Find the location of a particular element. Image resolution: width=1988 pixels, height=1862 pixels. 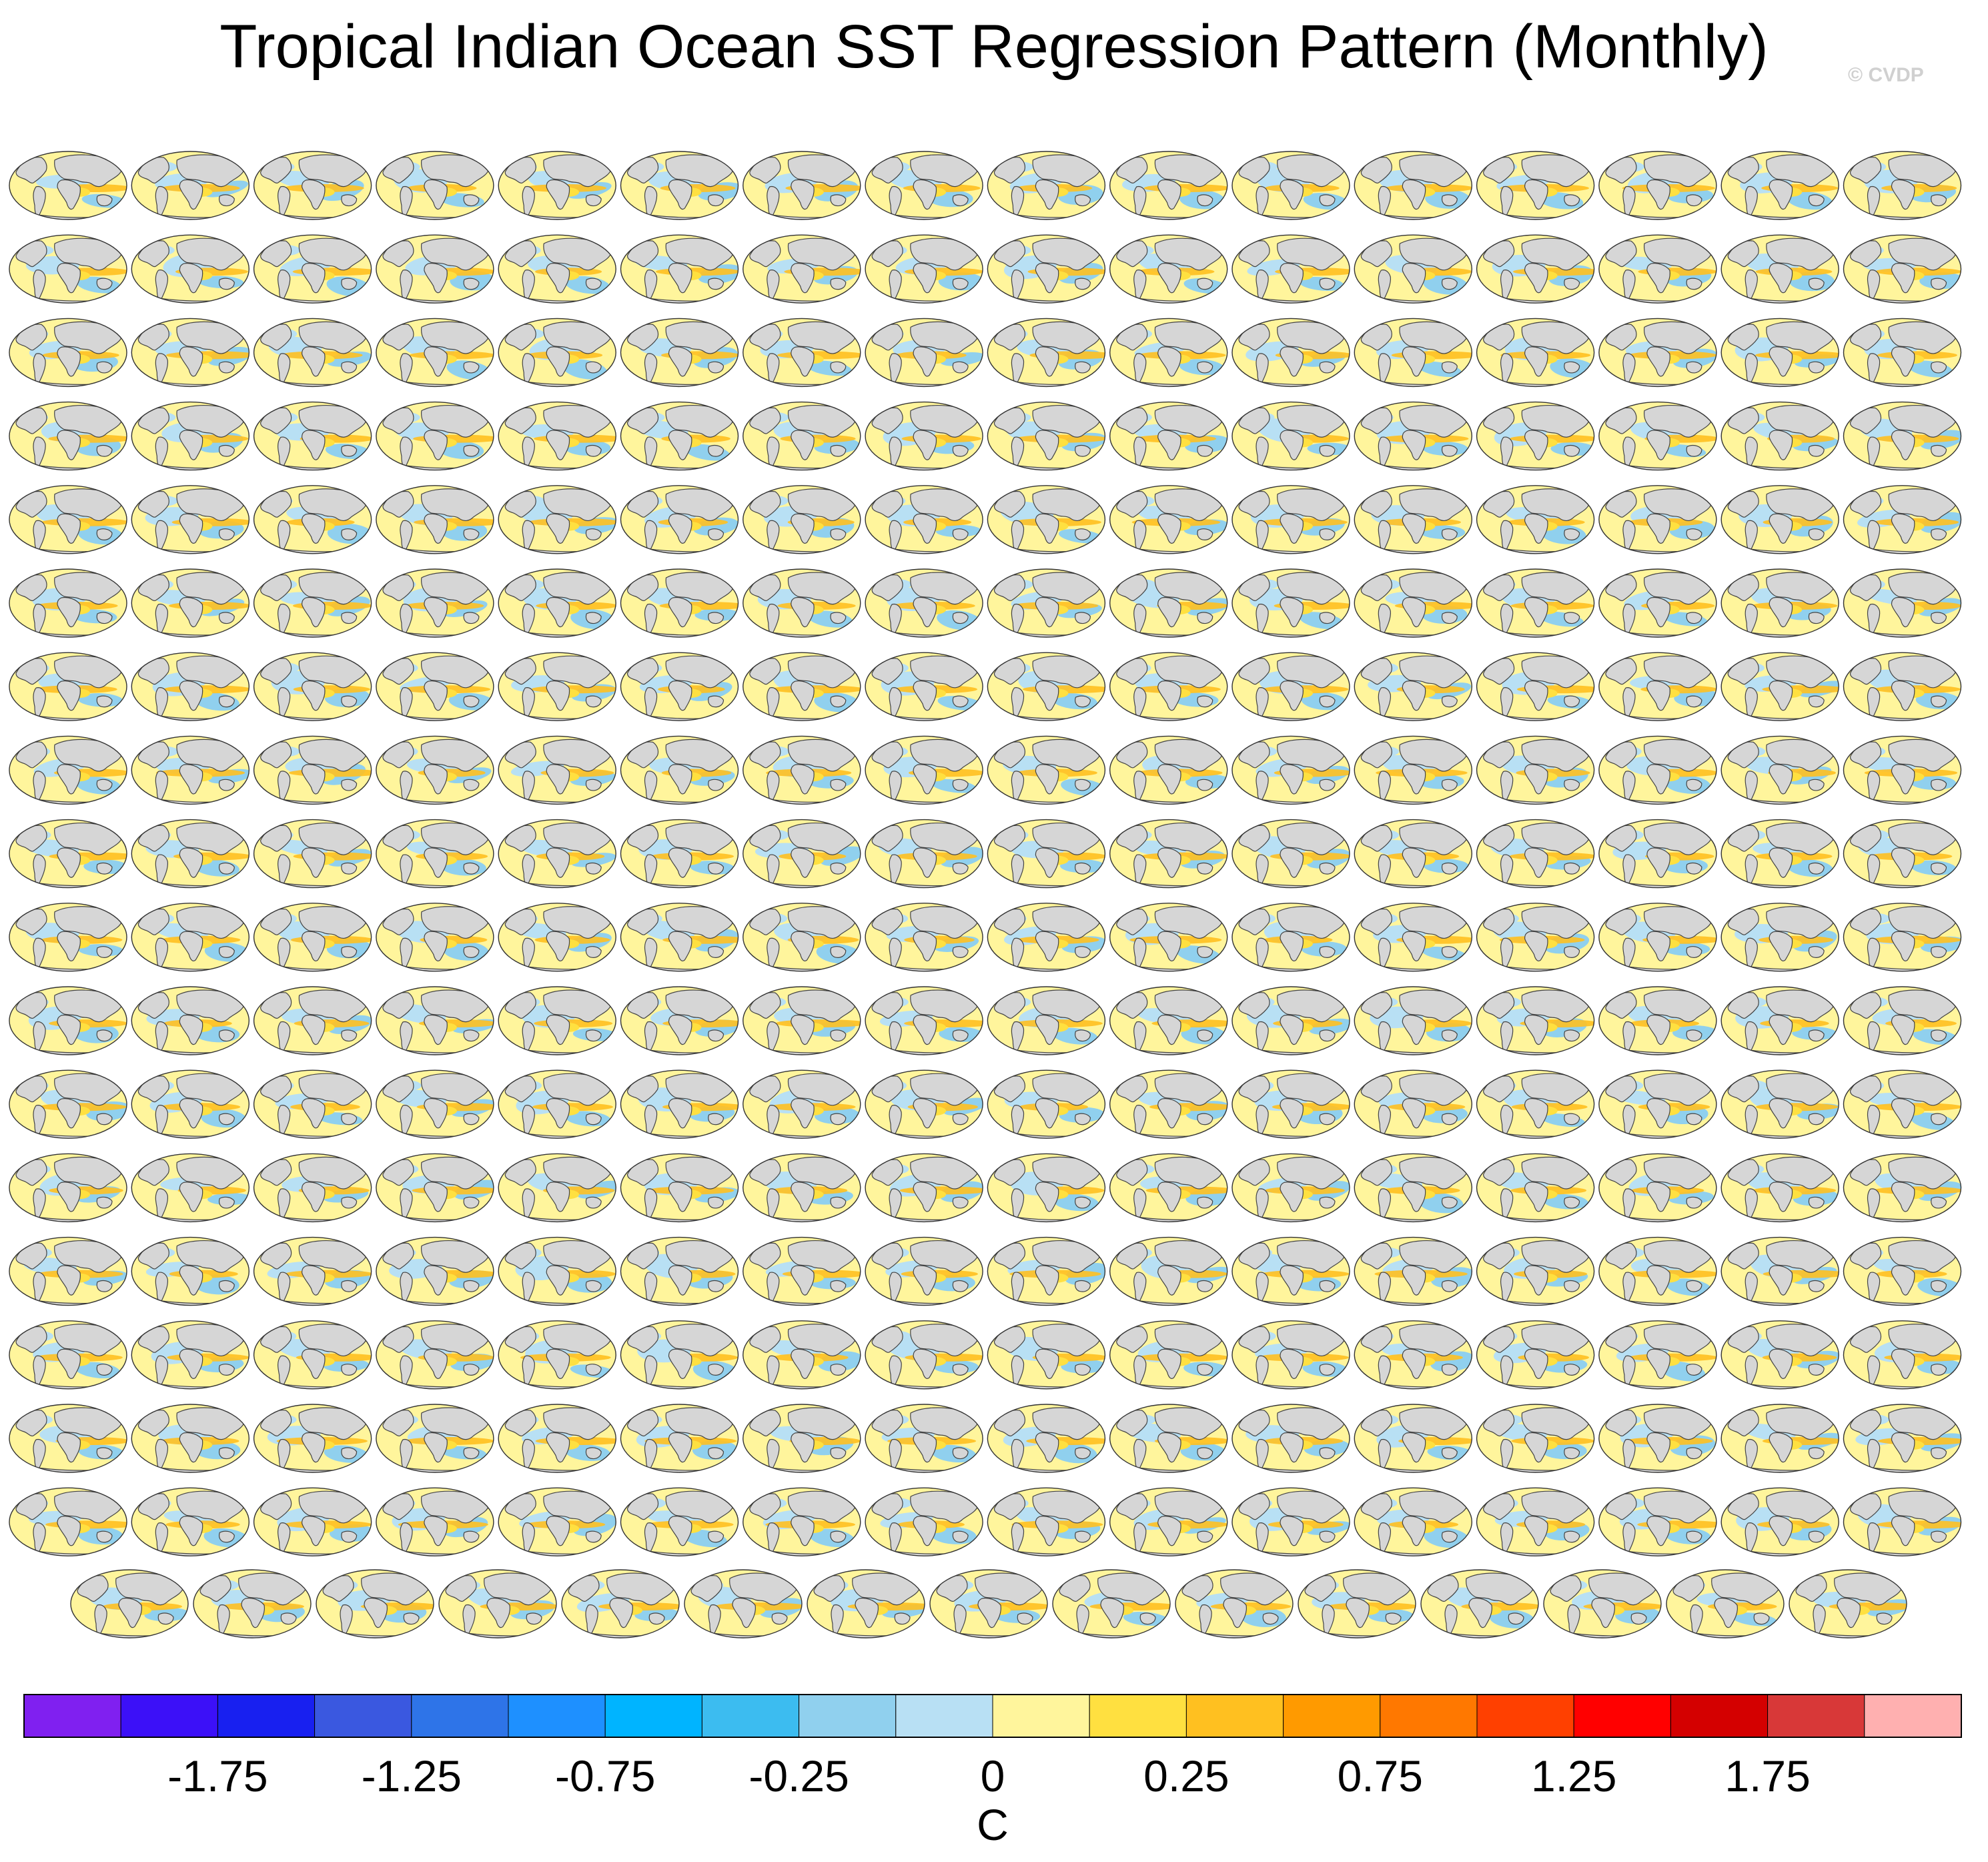

colorbar-tick-label: -1.25 is located at coordinates (412, 1776).